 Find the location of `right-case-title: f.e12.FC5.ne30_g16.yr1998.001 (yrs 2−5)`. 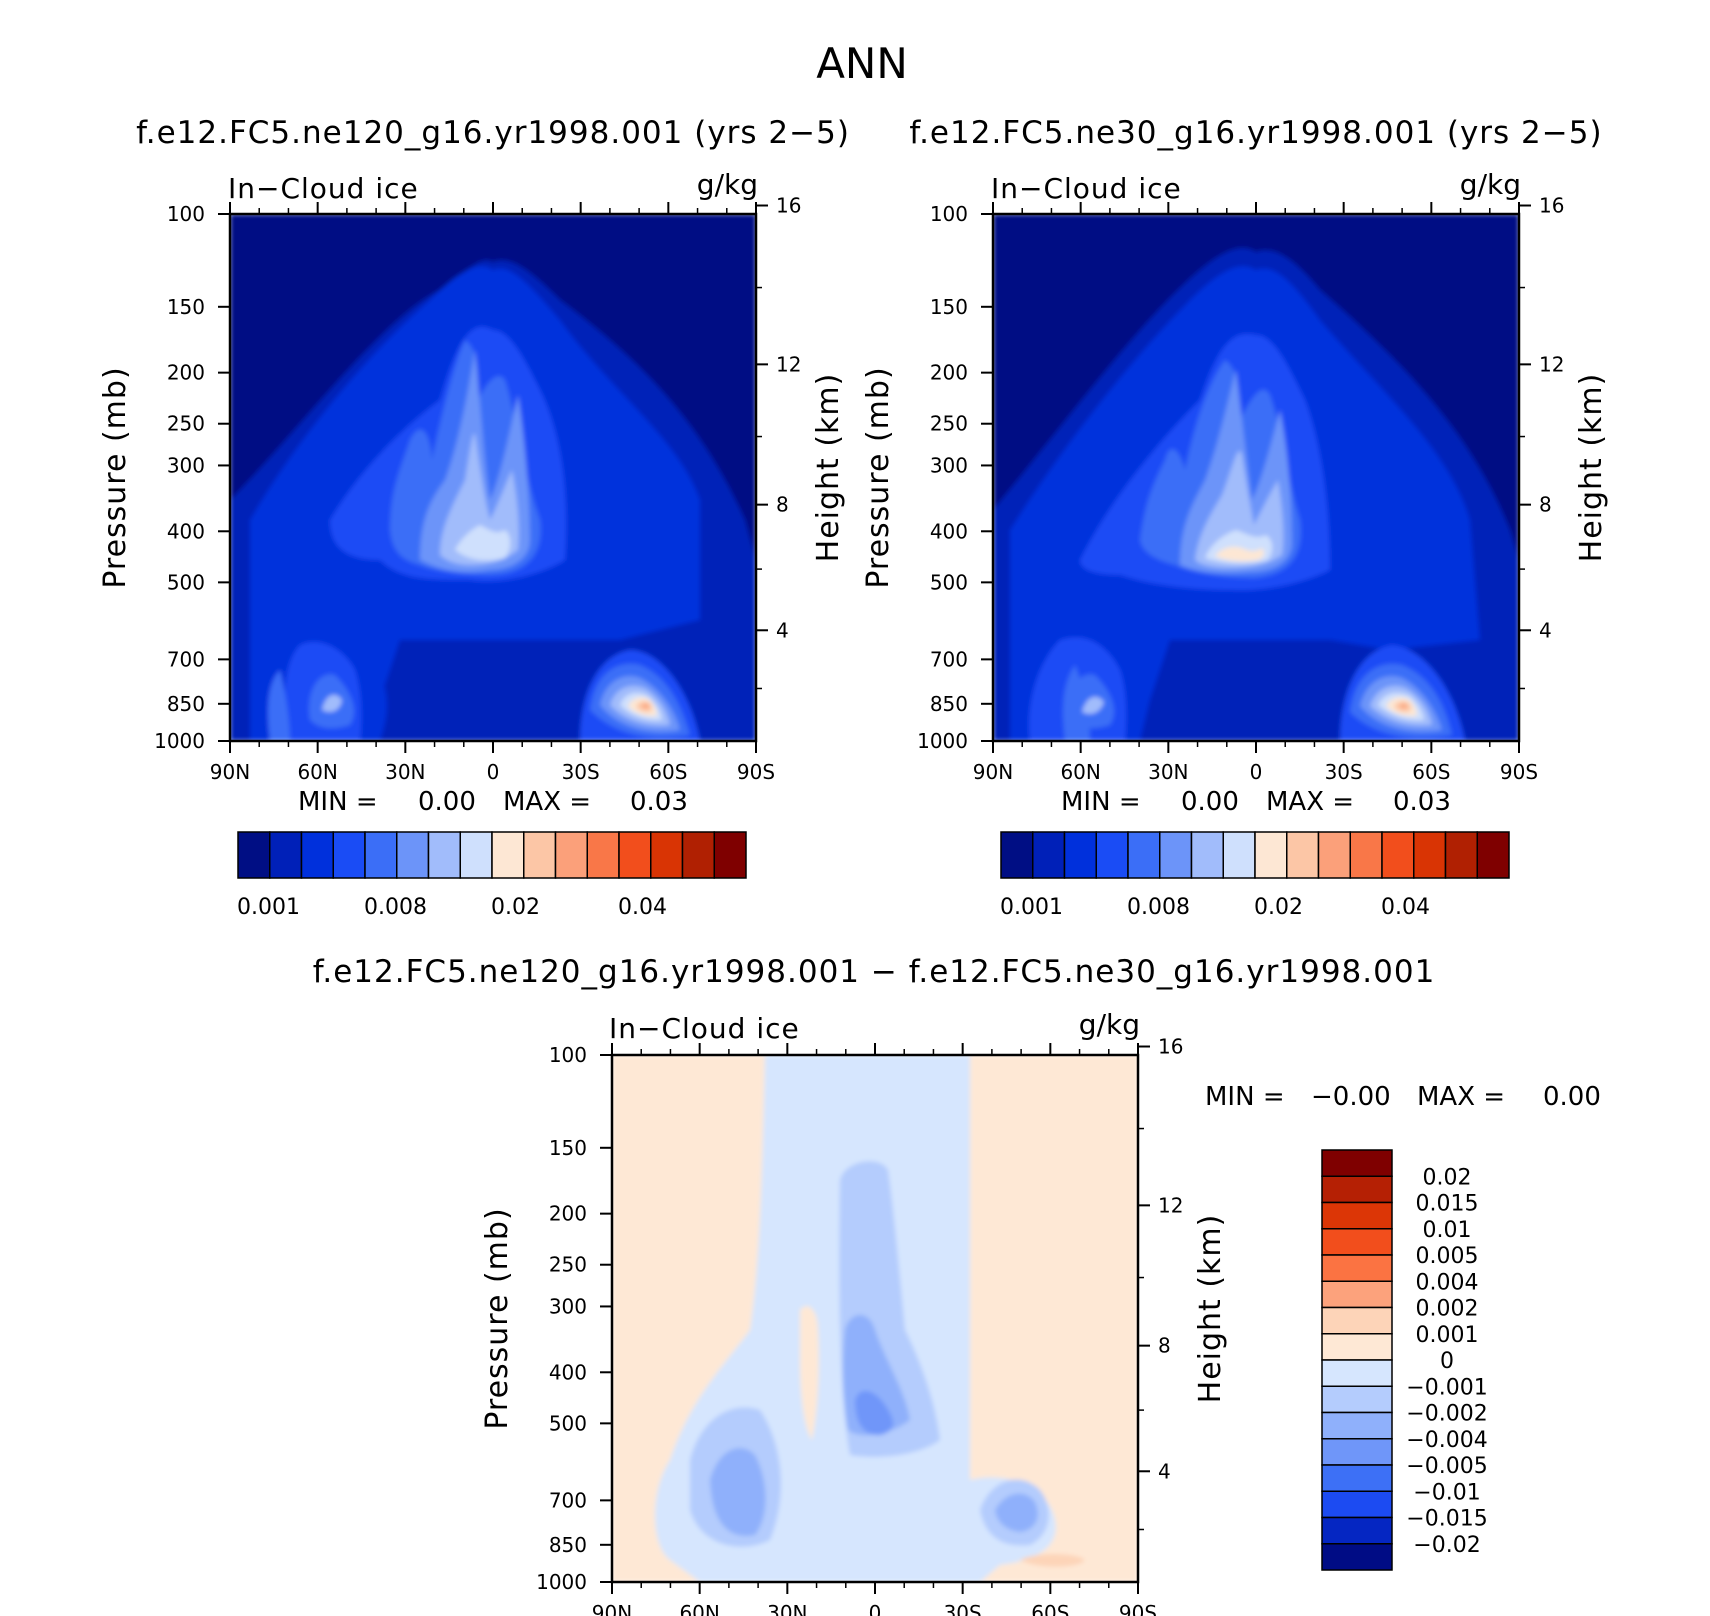

right-case-title: f.e12.FC5.ne30_g16.yr1998.001 (yrs 2−5) is located at coordinates (1255, 133).